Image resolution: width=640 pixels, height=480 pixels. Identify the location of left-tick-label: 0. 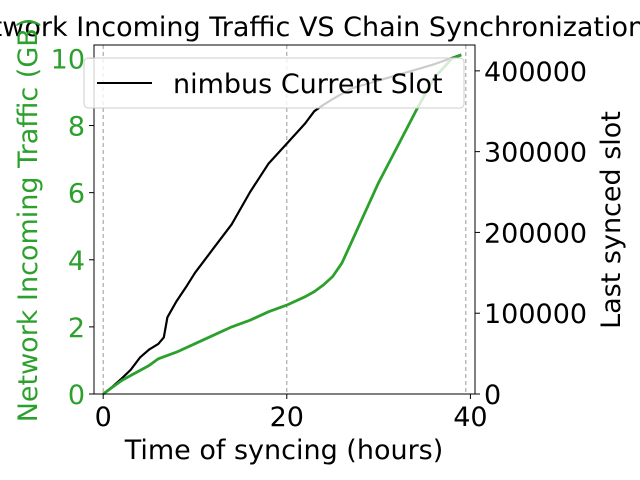
(76, 395).